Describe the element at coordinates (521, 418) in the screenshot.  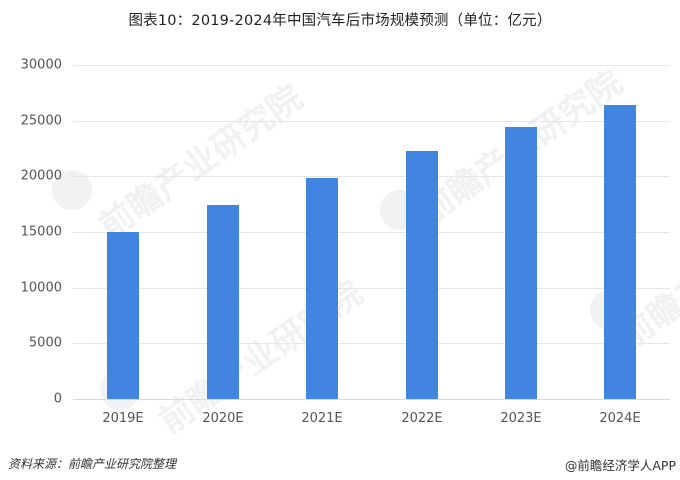
I see `x-tick: 2023E` at that location.